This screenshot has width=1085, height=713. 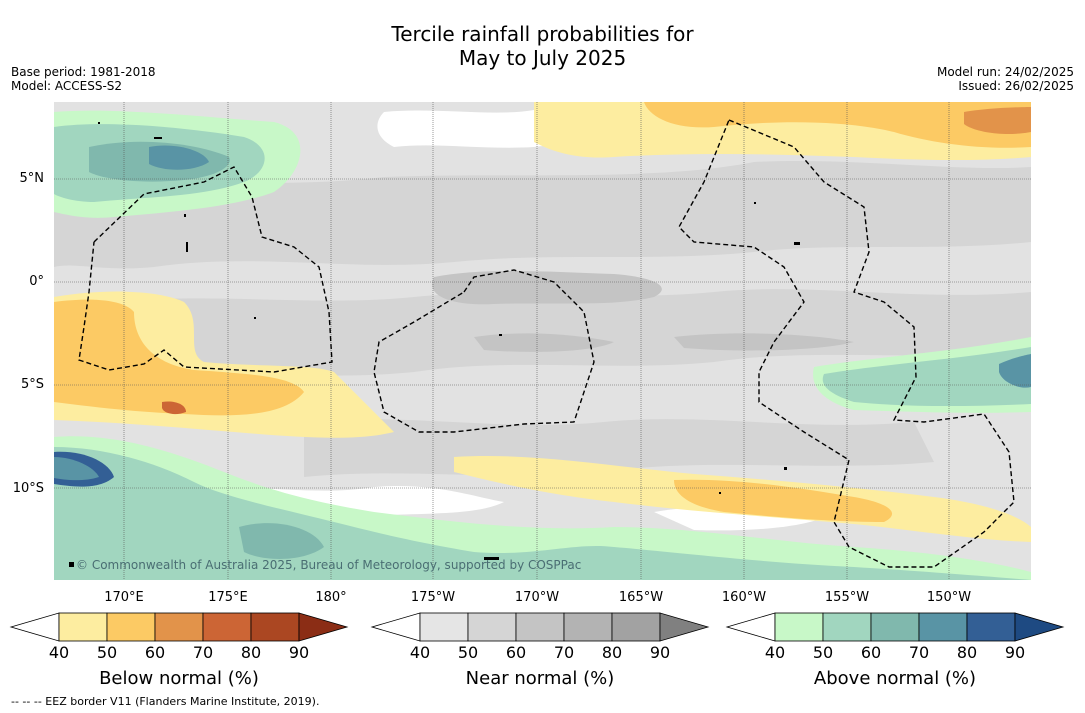 I want to click on lon-label-165w: 165°W, so click(x=641, y=597).